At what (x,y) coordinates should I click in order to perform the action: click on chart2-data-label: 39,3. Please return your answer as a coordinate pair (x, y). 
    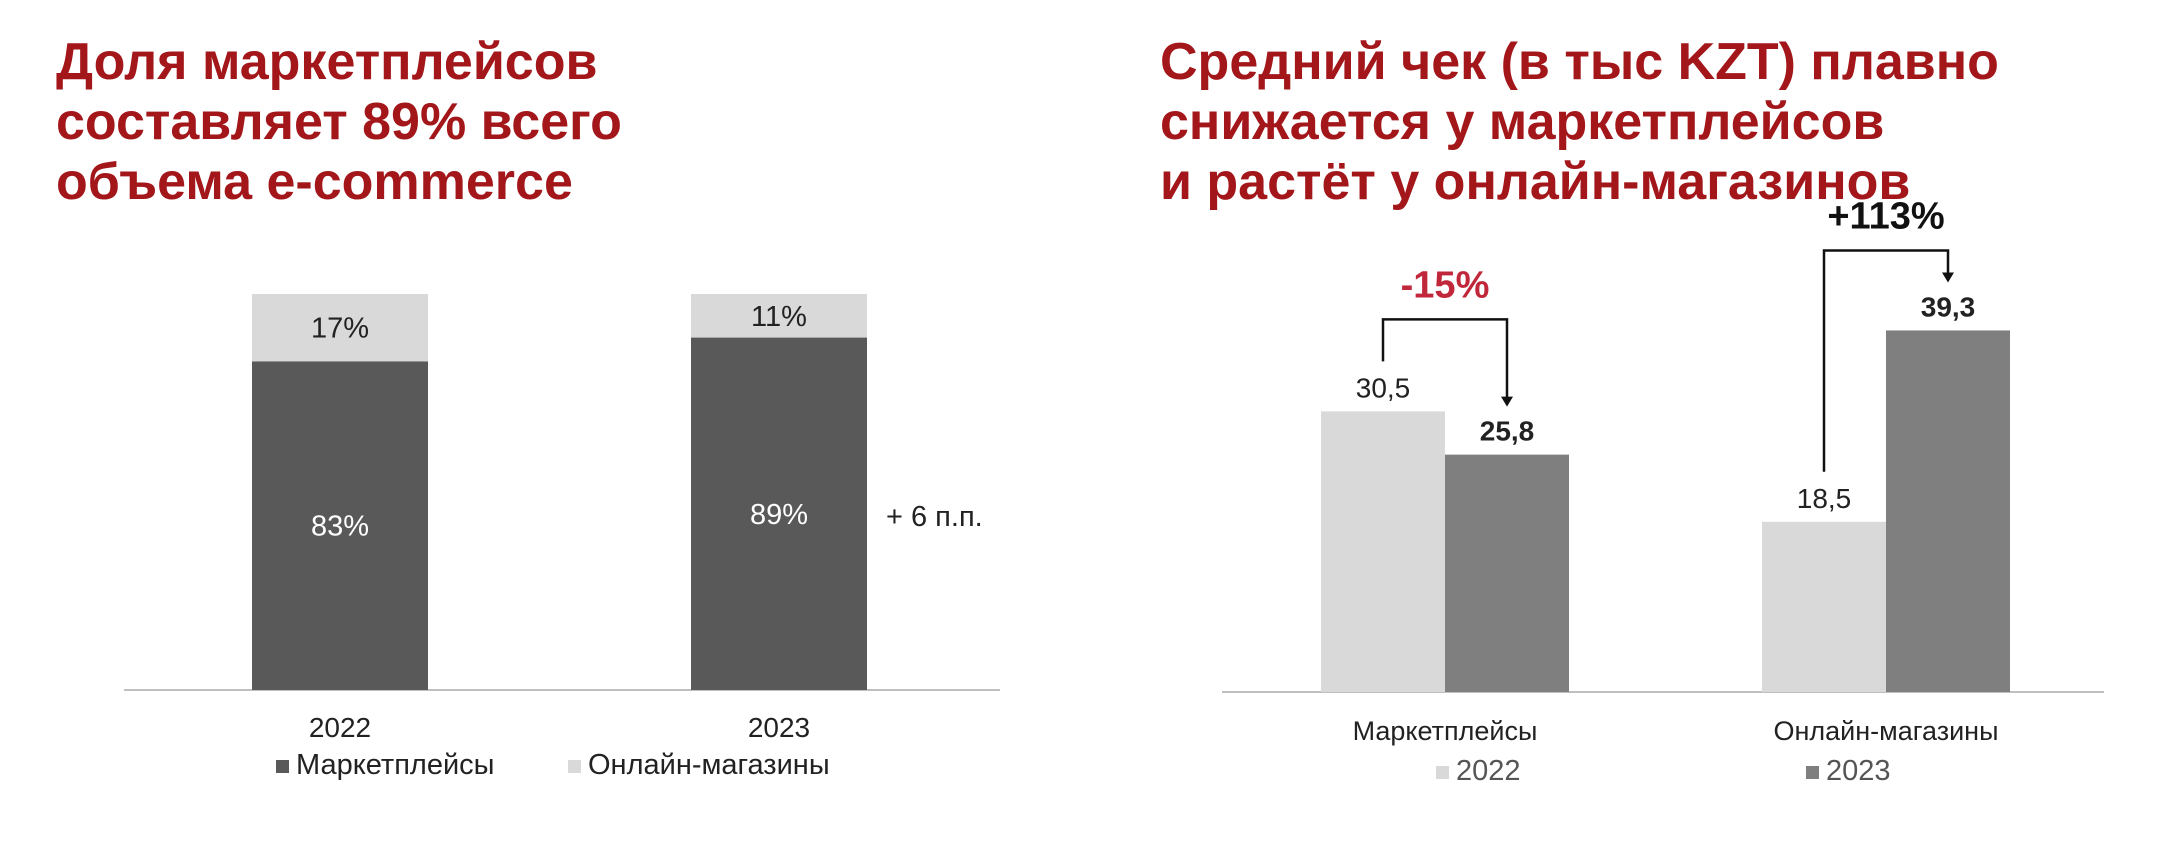
    Looking at the image, I should click on (1948, 306).